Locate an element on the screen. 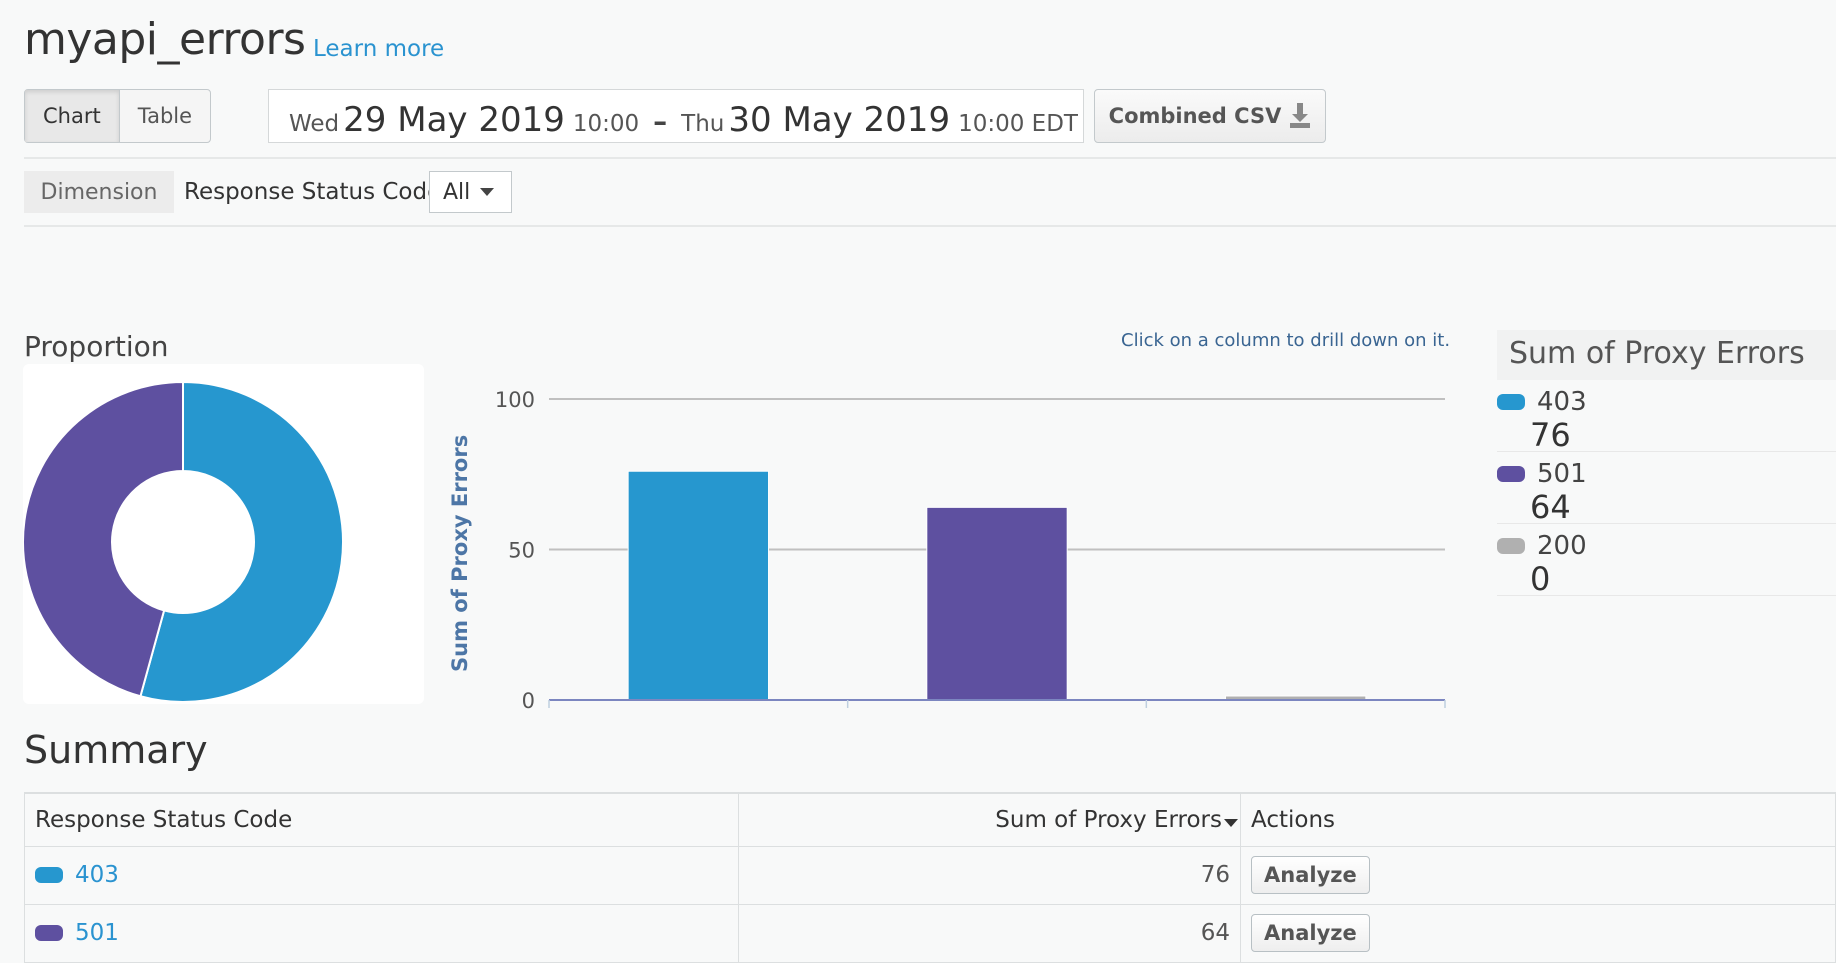 The height and width of the screenshot is (963, 1836). combined-csv-button: Combined CSV is located at coordinates (1210, 116).